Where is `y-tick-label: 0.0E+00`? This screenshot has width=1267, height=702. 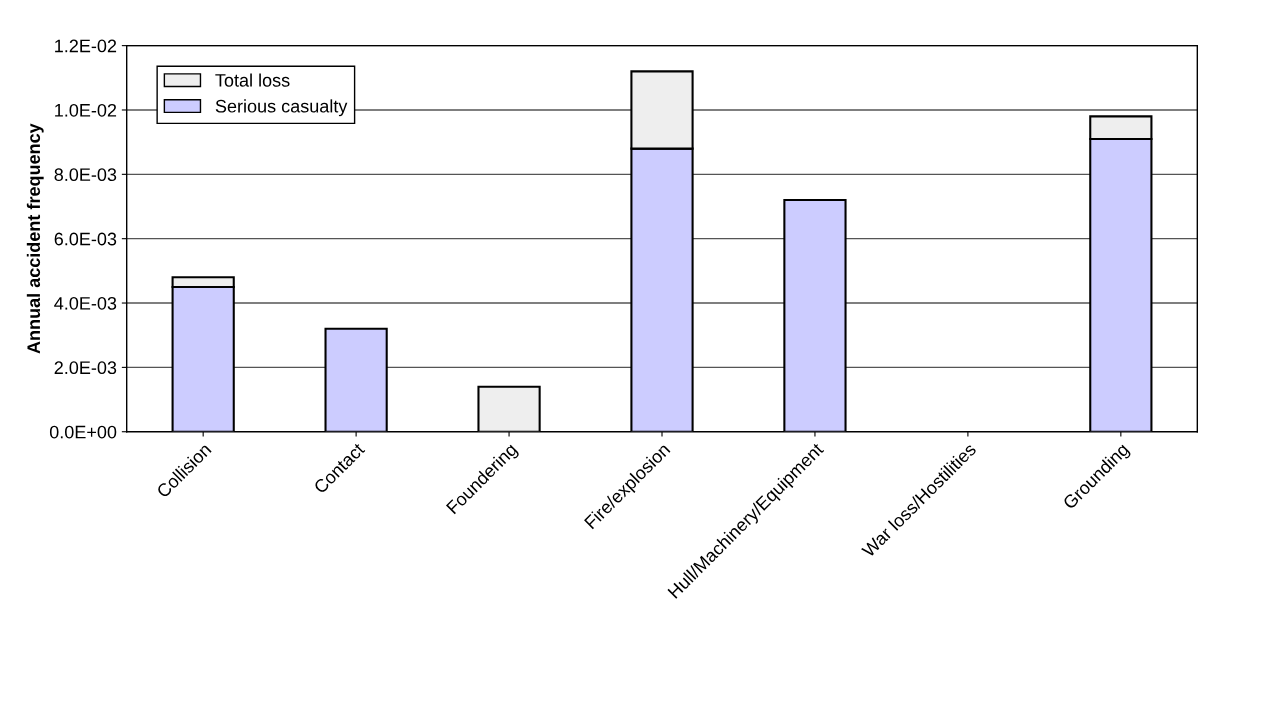 y-tick-label: 0.0E+00 is located at coordinates (83, 432).